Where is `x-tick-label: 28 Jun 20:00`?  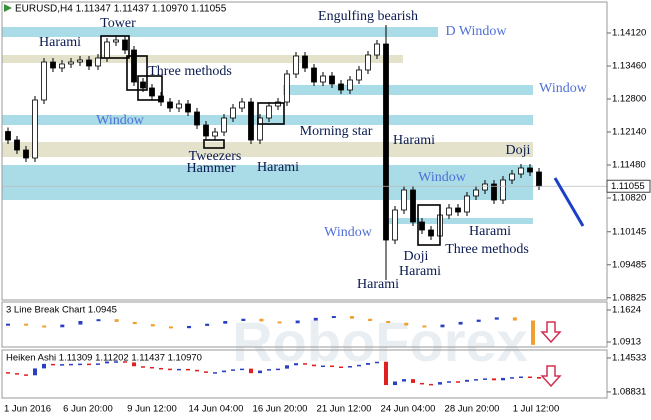
x-tick-label: 28 Jun 20:00 is located at coordinates (472, 409).